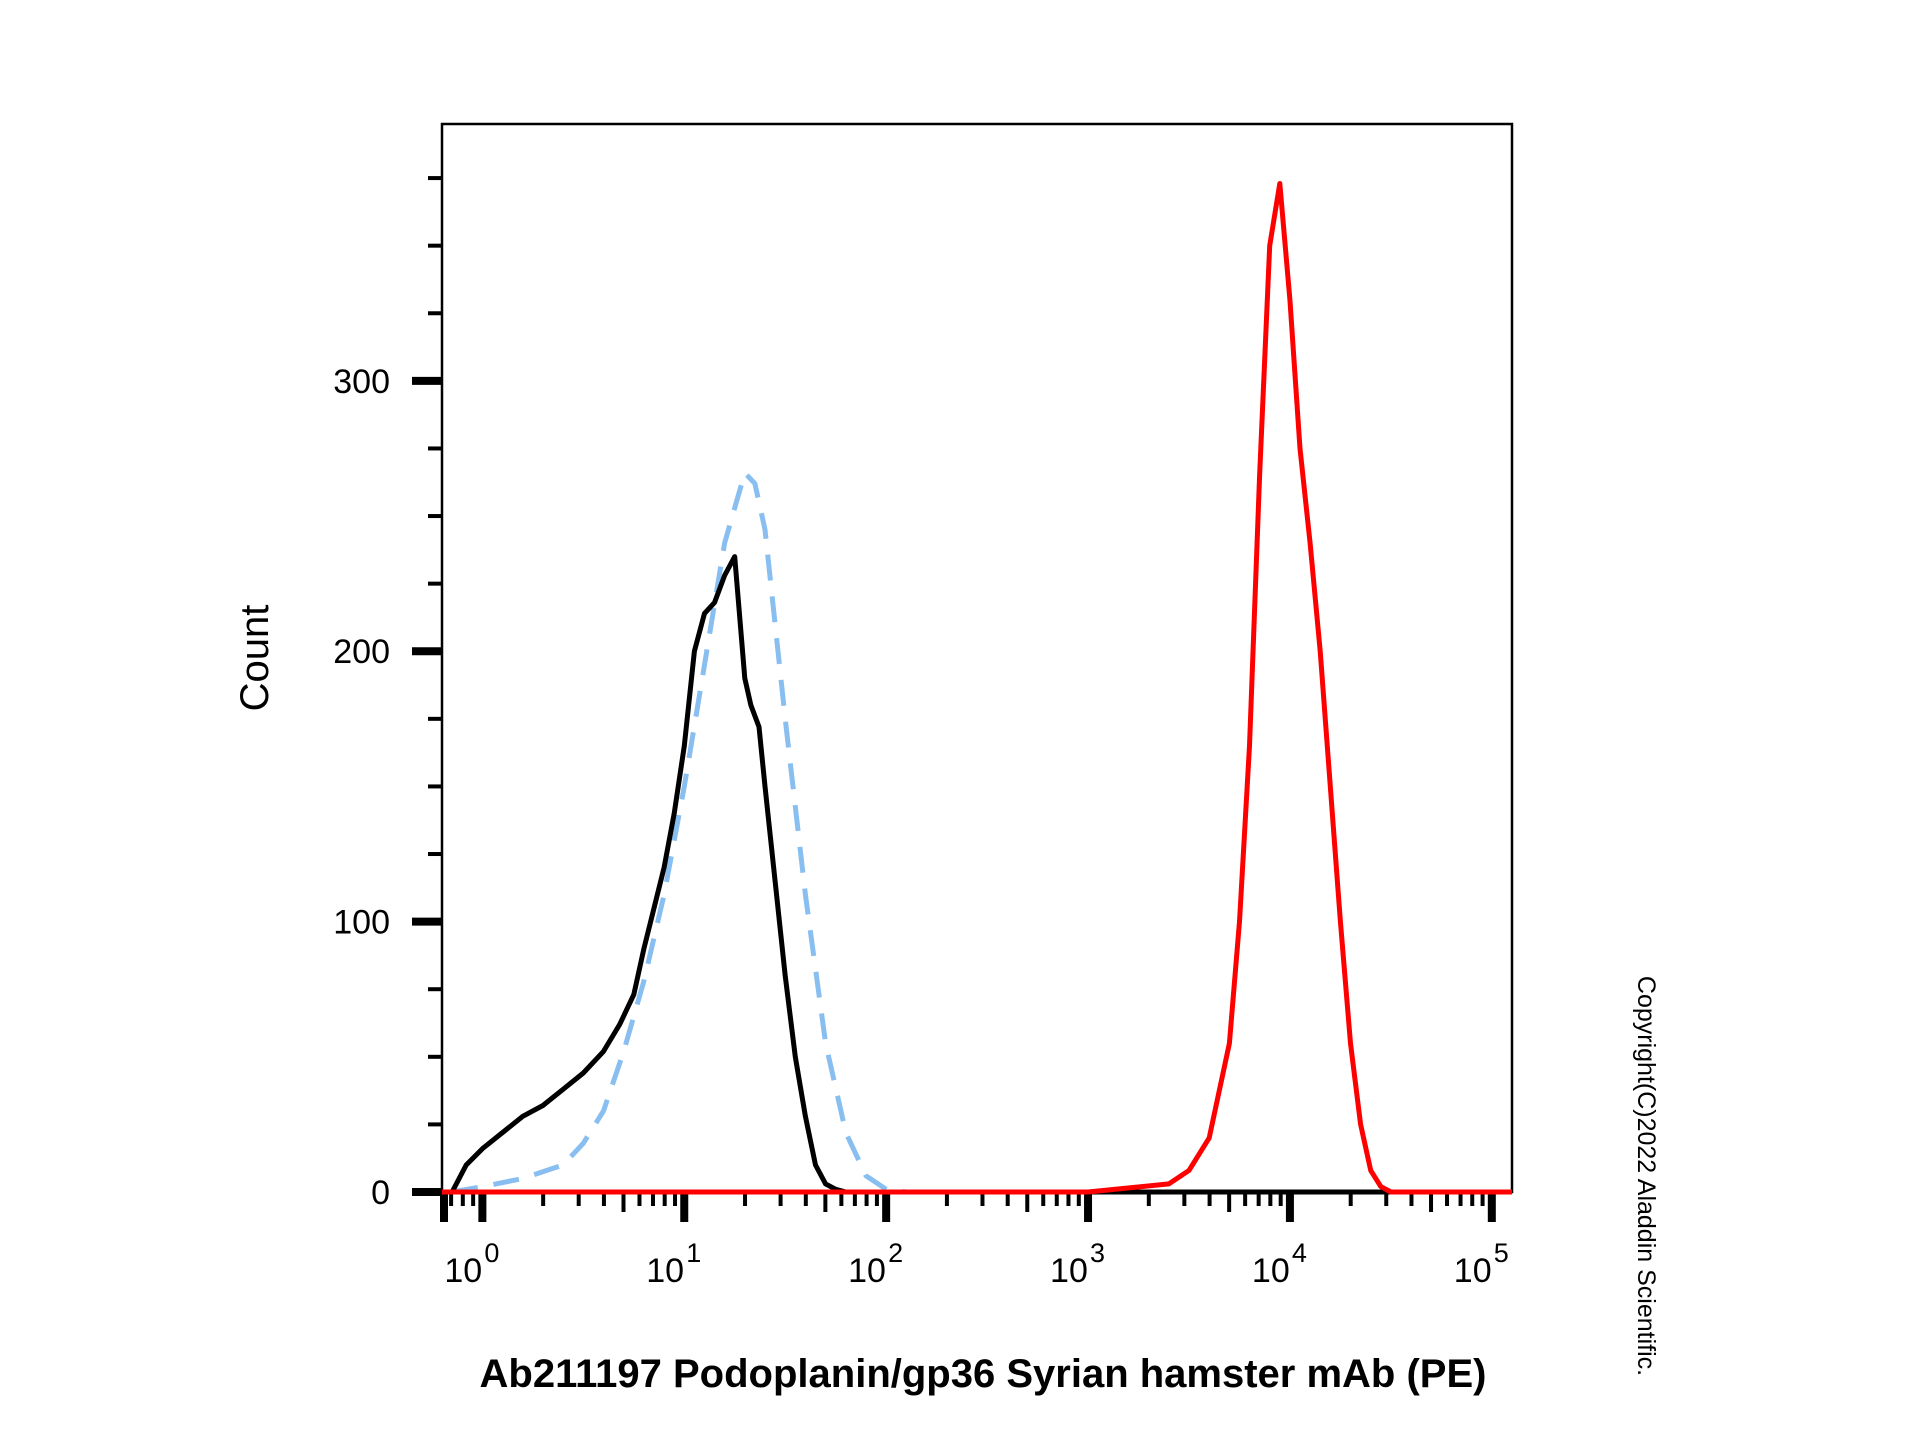 The height and width of the screenshot is (1440, 1920). What do you see at coordinates (1501, 1253) in the screenshot?
I see `x-tick-exponent: 5` at bounding box center [1501, 1253].